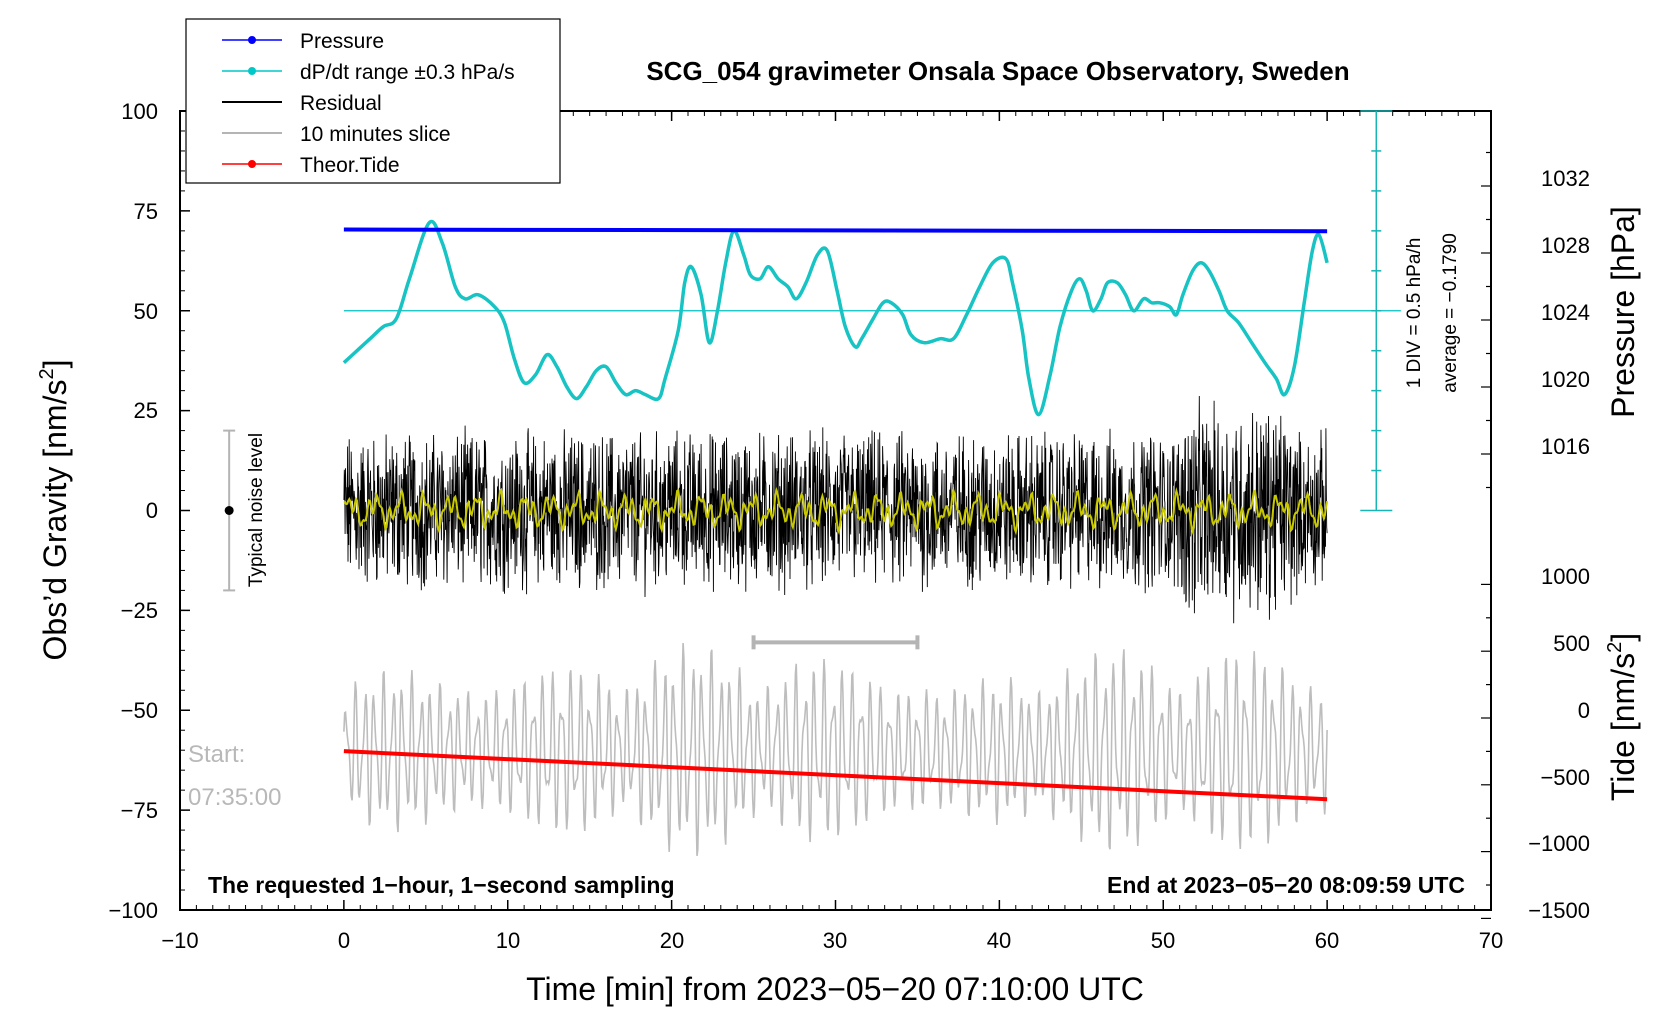 This screenshot has height=1020, width=1676. What do you see at coordinates (139, 710) in the screenshot?
I see `y-tick-label: −50` at bounding box center [139, 710].